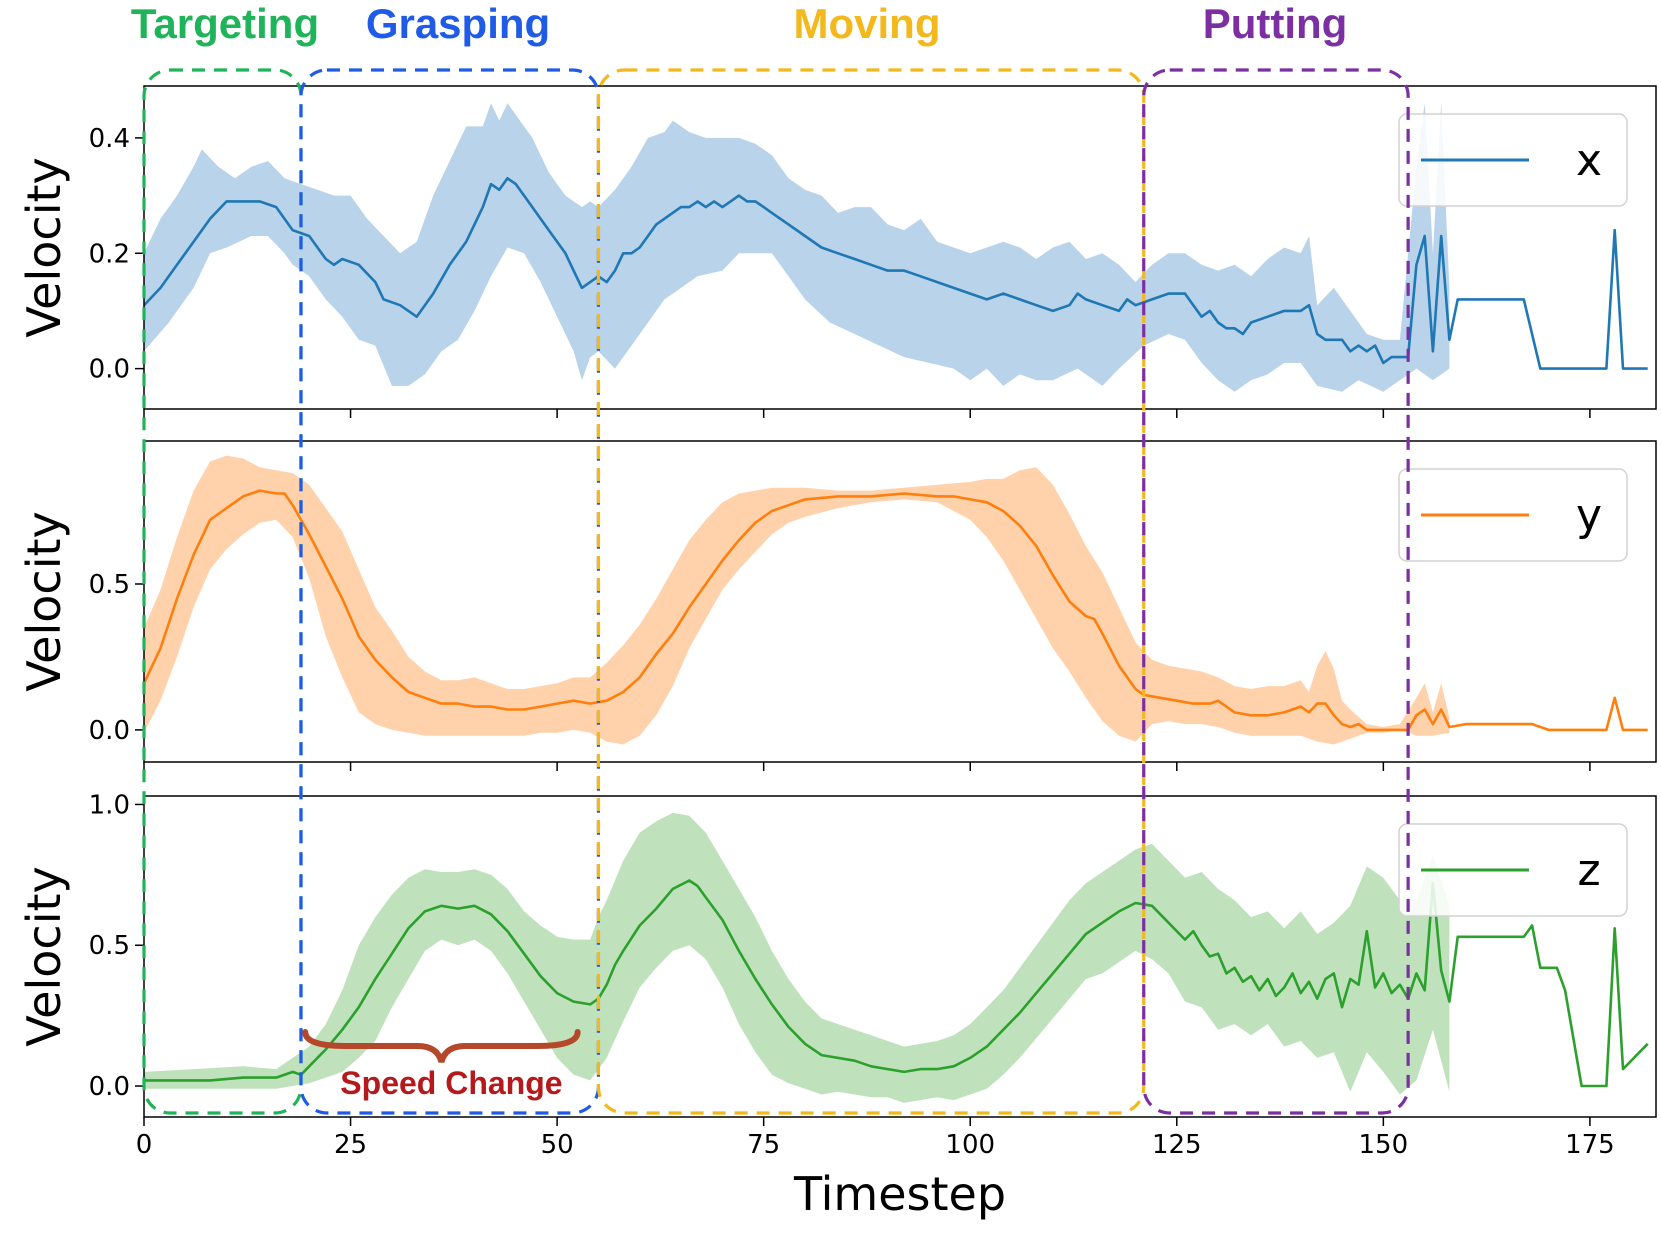  Describe the element at coordinates (1275, 23) in the screenshot. I see `phase-label-putting: Putting` at that location.